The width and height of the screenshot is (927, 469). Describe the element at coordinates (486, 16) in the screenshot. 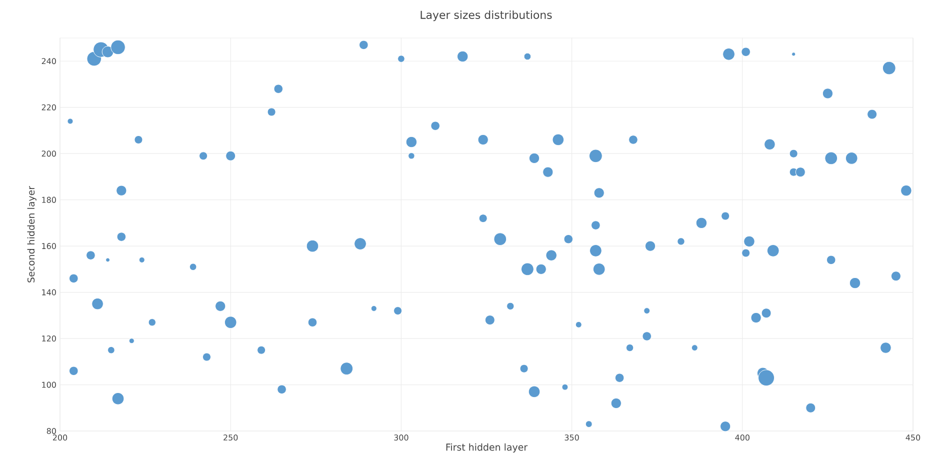

I see `chart-title: Layer sizes distributions` at that location.